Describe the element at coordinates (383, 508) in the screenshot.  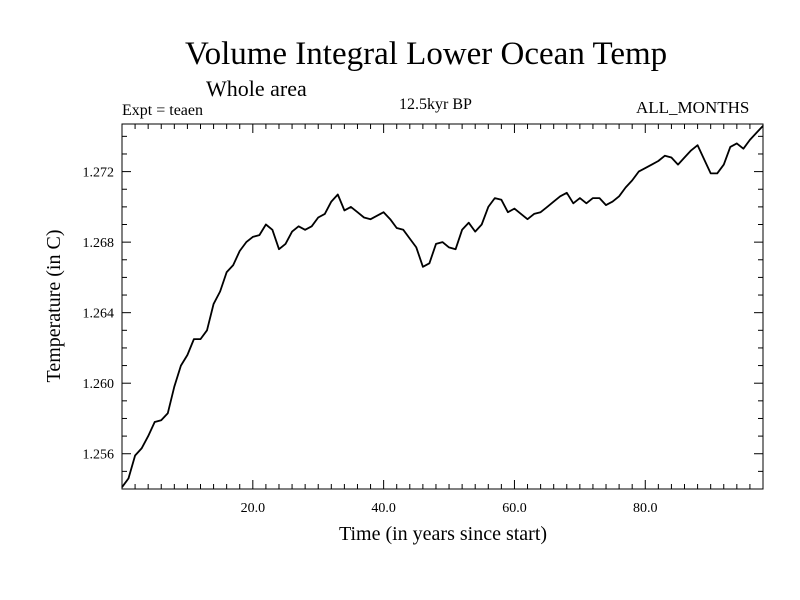
I see `x-tick-label: 40.0` at that location.